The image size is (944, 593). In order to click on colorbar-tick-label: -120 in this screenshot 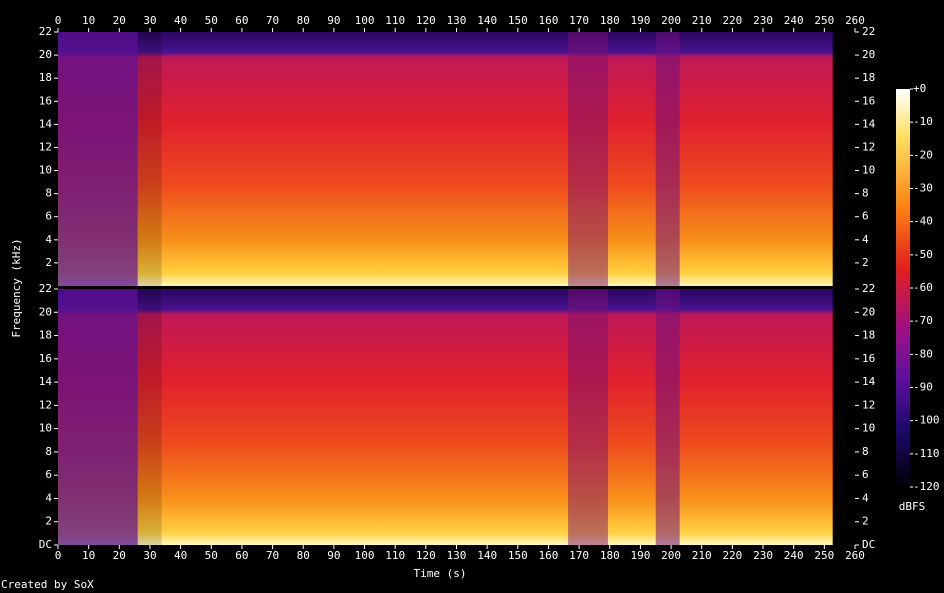, I will do `click(926, 486)`.